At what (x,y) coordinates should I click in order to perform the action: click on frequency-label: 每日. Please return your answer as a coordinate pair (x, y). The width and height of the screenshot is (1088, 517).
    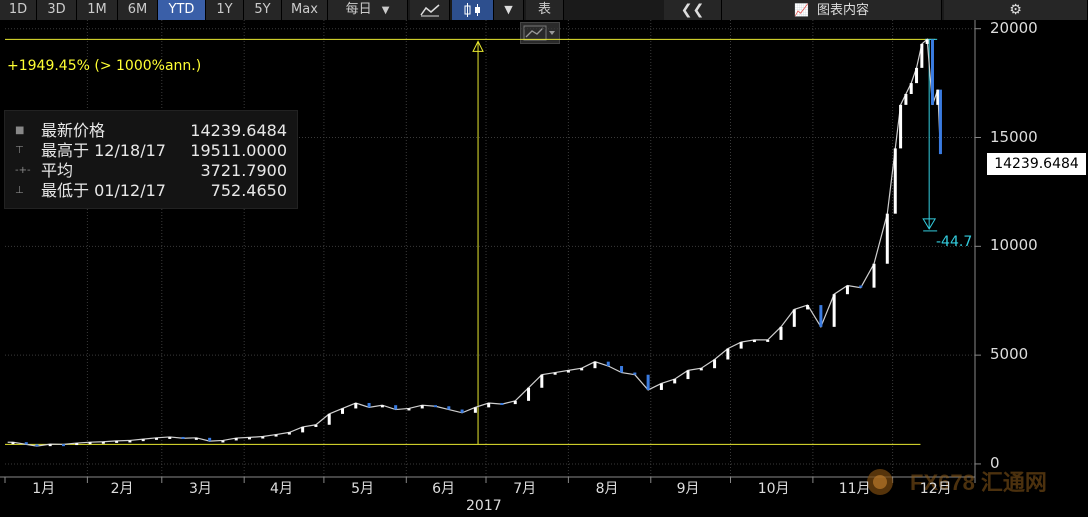
    Looking at the image, I should click on (358, 9).